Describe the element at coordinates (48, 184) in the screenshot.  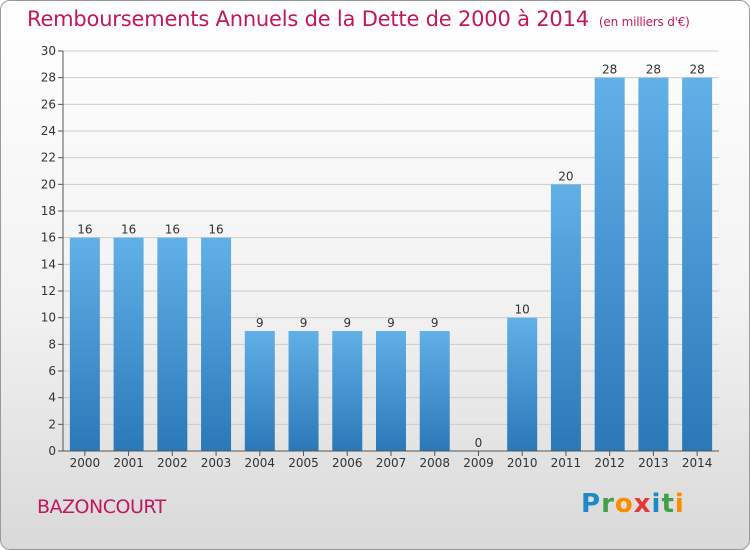
I see `y-tick-label: 20` at that location.